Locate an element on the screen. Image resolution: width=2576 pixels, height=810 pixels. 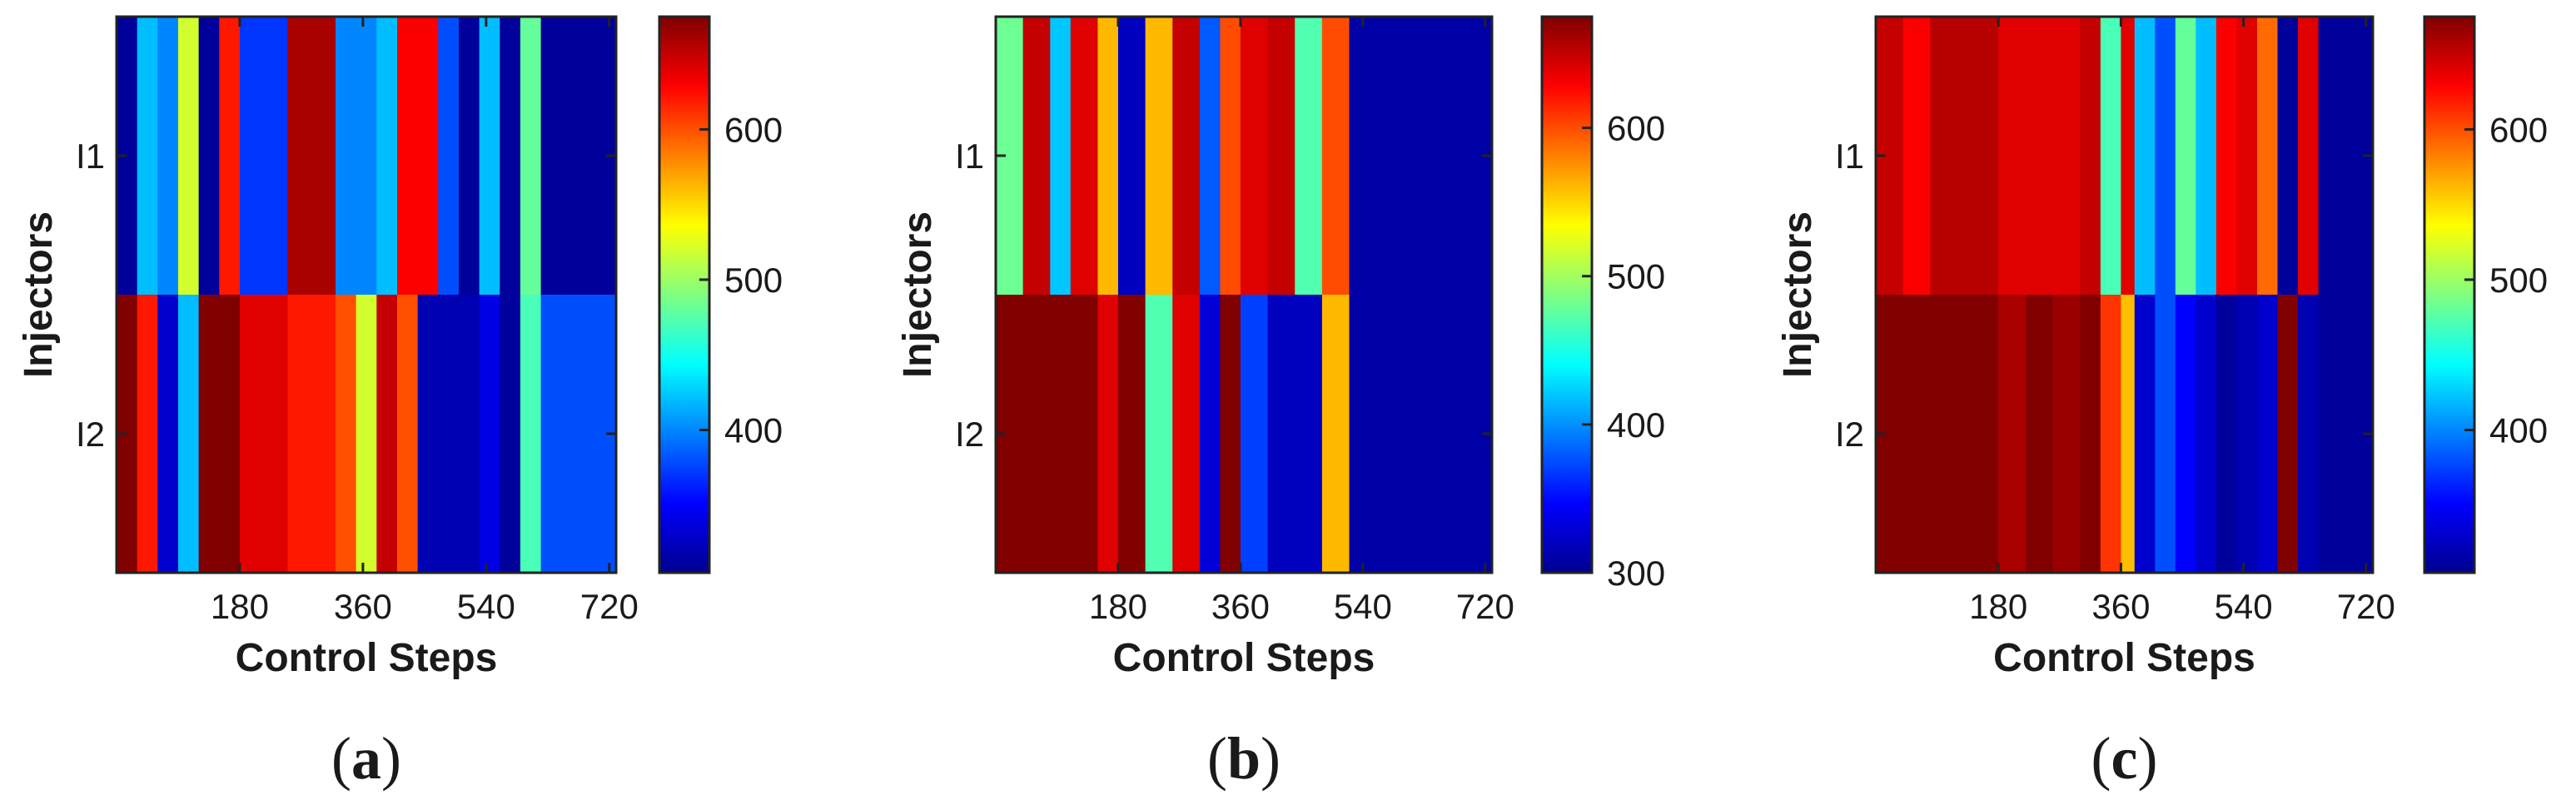
heatmap-cell-b-r1-c13 is located at coordinates (1335, 434).